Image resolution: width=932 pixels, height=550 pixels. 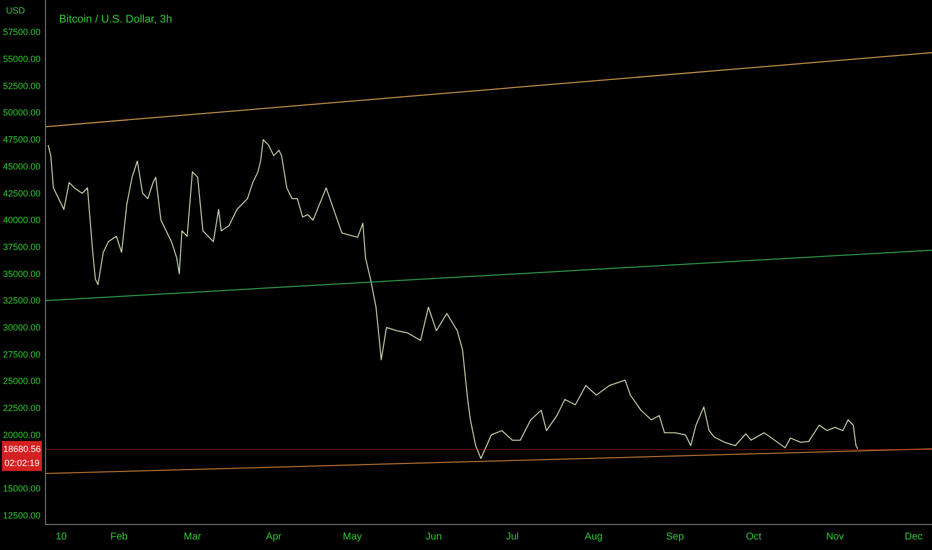 What do you see at coordinates (62, 537) in the screenshot?
I see `x-tick-label: 10` at bounding box center [62, 537].